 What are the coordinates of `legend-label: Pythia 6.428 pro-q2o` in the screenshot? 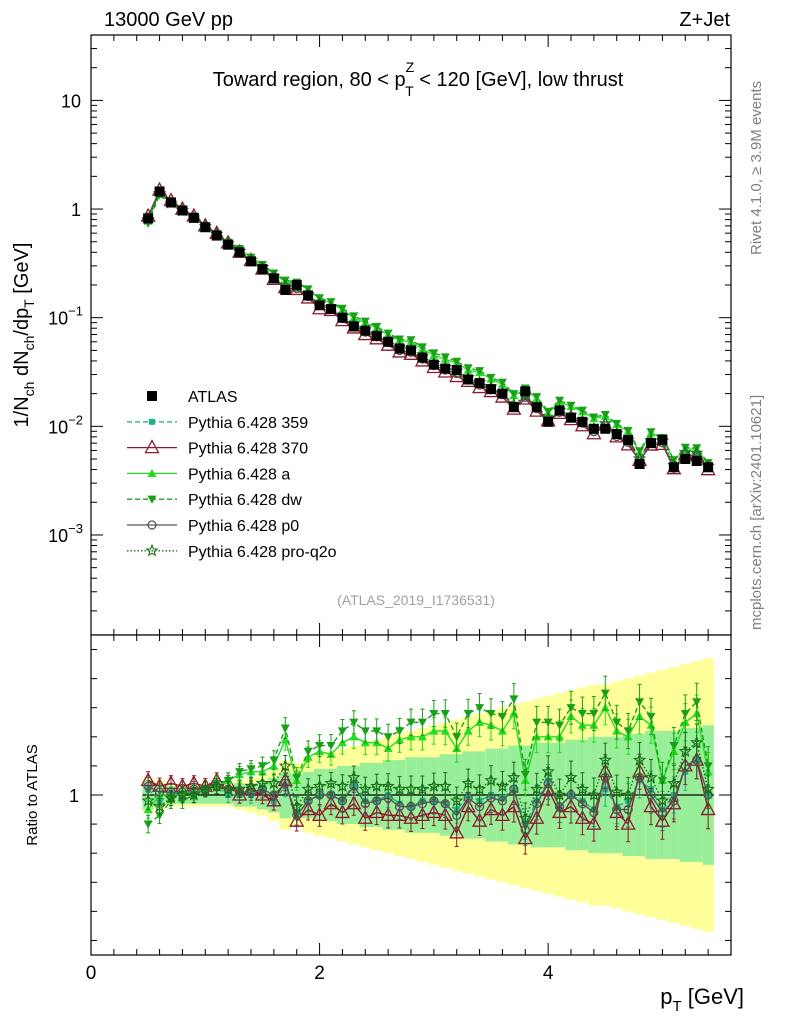 It's located at (262, 552).